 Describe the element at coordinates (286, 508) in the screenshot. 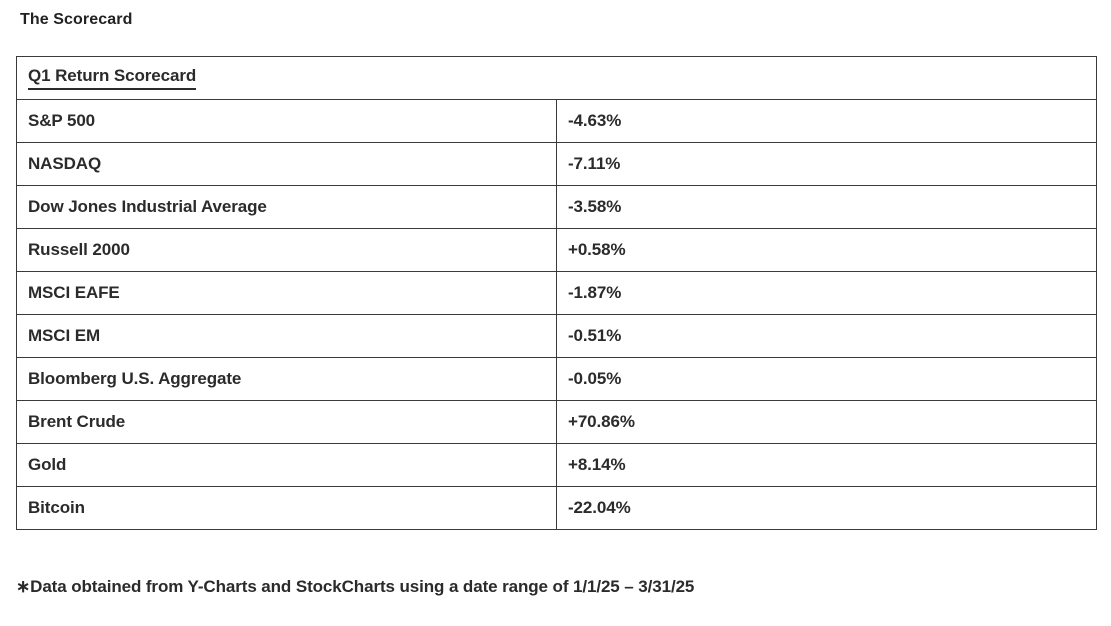

I see `index-name-cell: Bitcoin` at that location.